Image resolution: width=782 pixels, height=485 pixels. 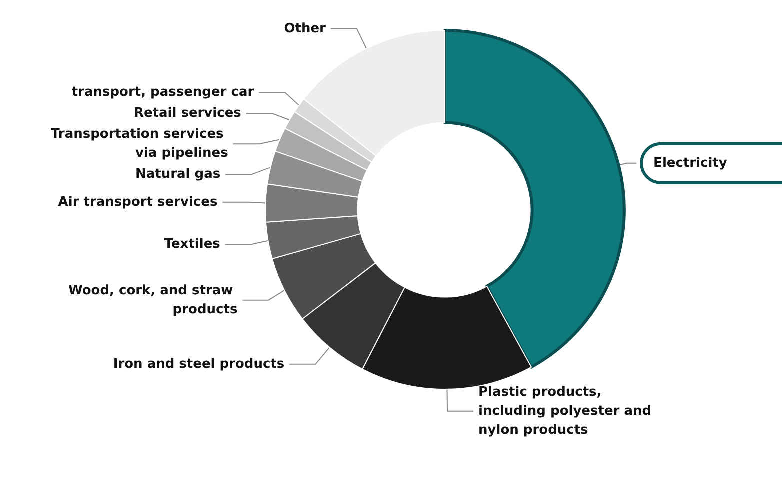 What do you see at coordinates (567, 411) in the screenshot?
I see `slice-label: Plastic products, including polyester and nylon products` at bounding box center [567, 411].